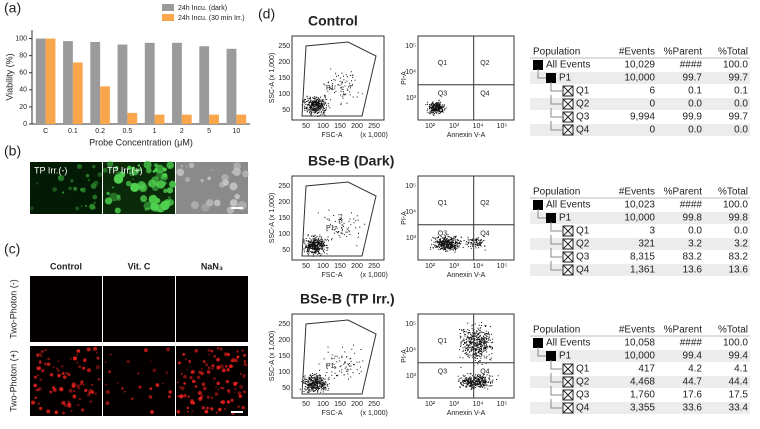  What do you see at coordinates (568, 65) in the screenshot?
I see `table-cell: All Events` at bounding box center [568, 65].